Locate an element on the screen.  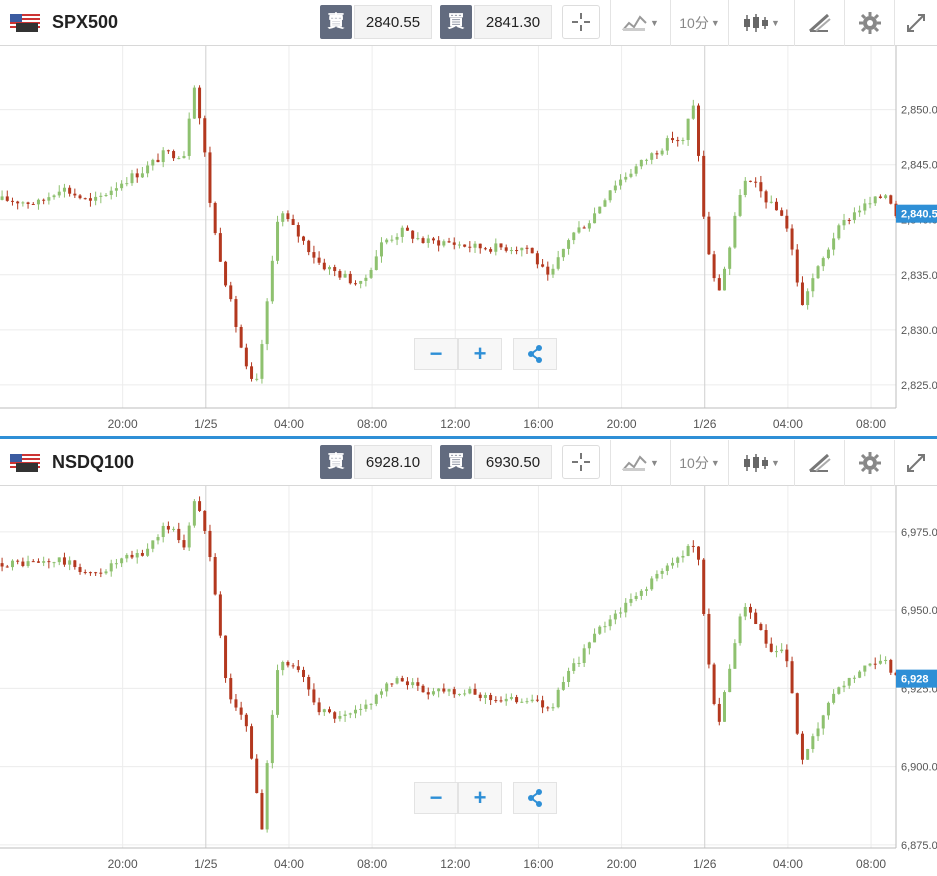
buy-price: 6930.50 is located at coordinates (513, 462).